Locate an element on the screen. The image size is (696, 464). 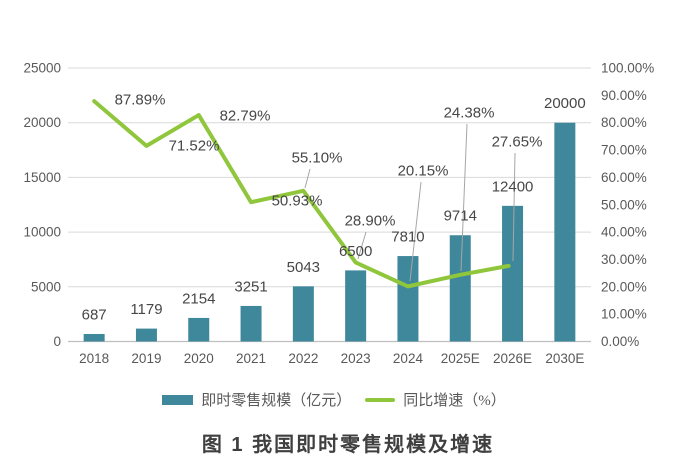
right-axis-tick-label: 20.00% is located at coordinates (624, 286).